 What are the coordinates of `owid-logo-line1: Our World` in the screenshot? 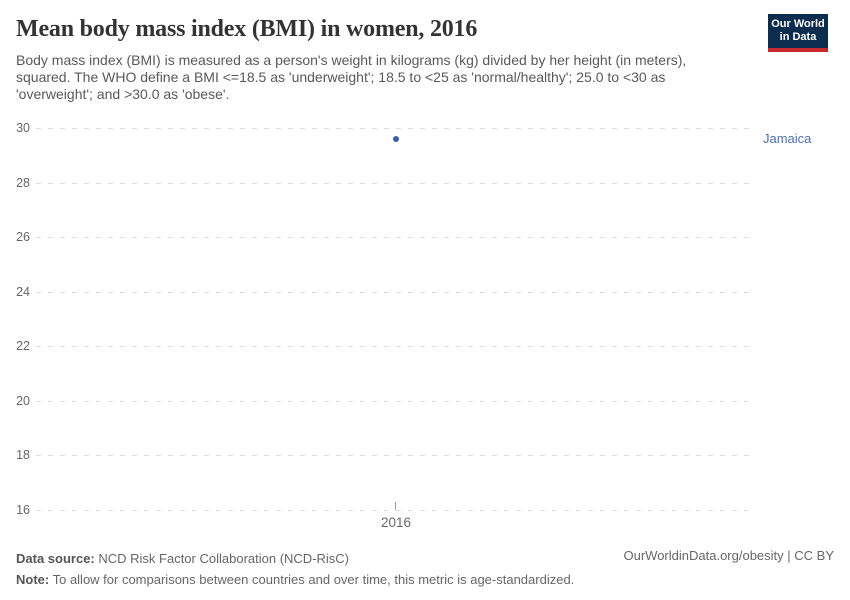 It's located at (798, 24).